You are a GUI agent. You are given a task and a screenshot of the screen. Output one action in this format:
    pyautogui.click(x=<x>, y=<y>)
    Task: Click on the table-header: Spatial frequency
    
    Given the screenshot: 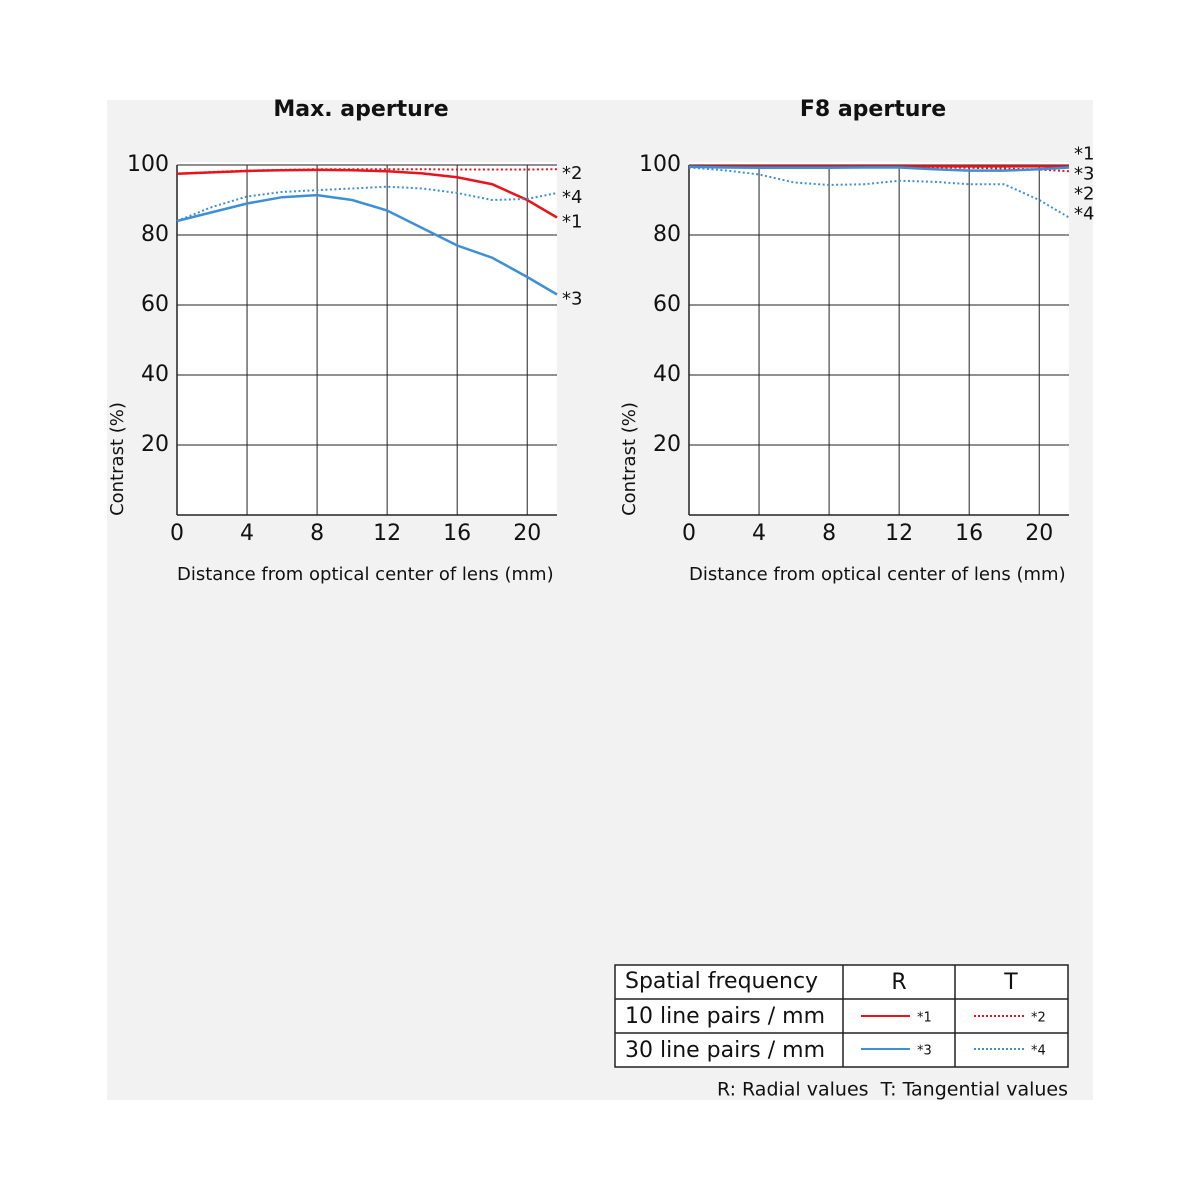 What is the action you would take?
    pyautogui.click(x=721, y=981)
    